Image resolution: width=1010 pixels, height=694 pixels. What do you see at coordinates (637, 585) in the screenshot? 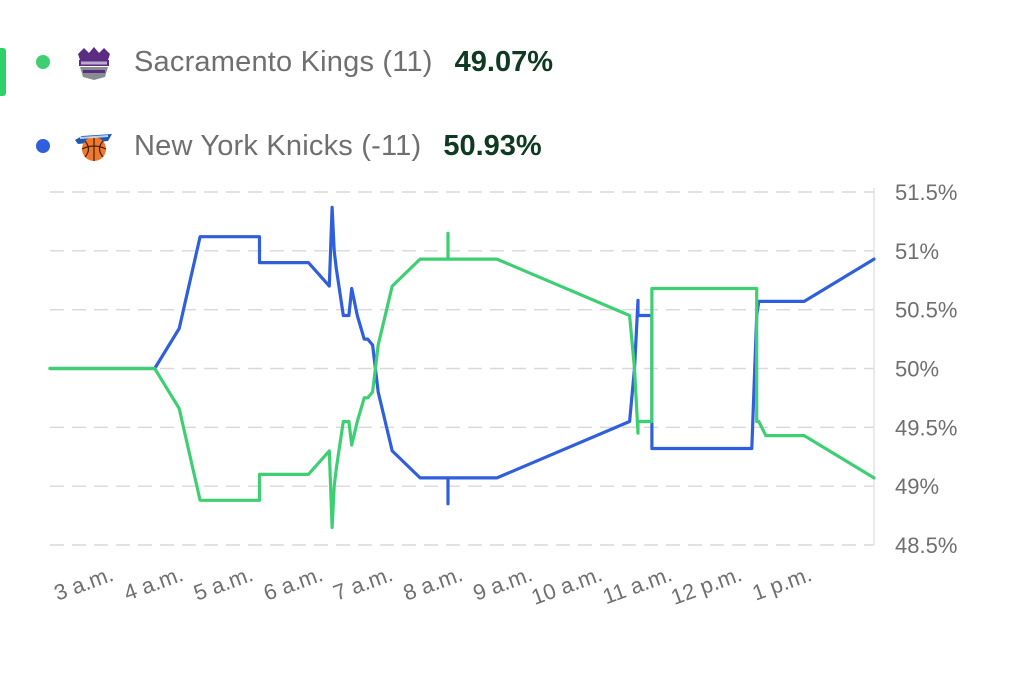
I see `x-tick-label: 11 a.m.` at bounding box center [637, 585].